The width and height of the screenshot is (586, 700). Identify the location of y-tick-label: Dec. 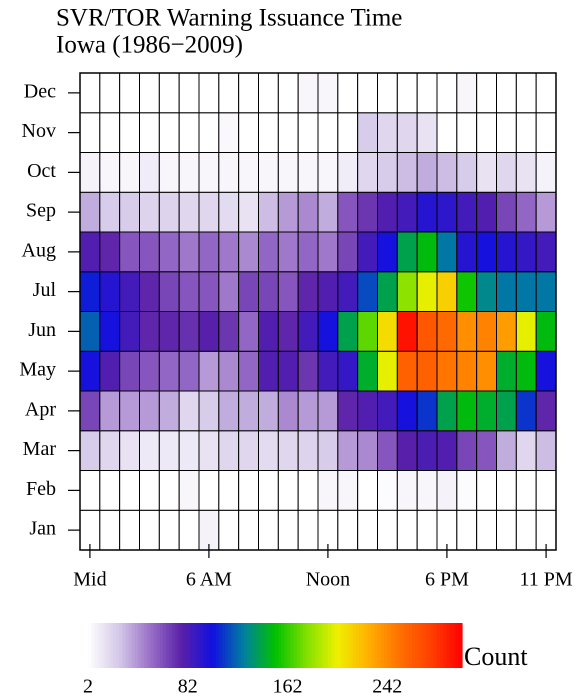
(40, 91).